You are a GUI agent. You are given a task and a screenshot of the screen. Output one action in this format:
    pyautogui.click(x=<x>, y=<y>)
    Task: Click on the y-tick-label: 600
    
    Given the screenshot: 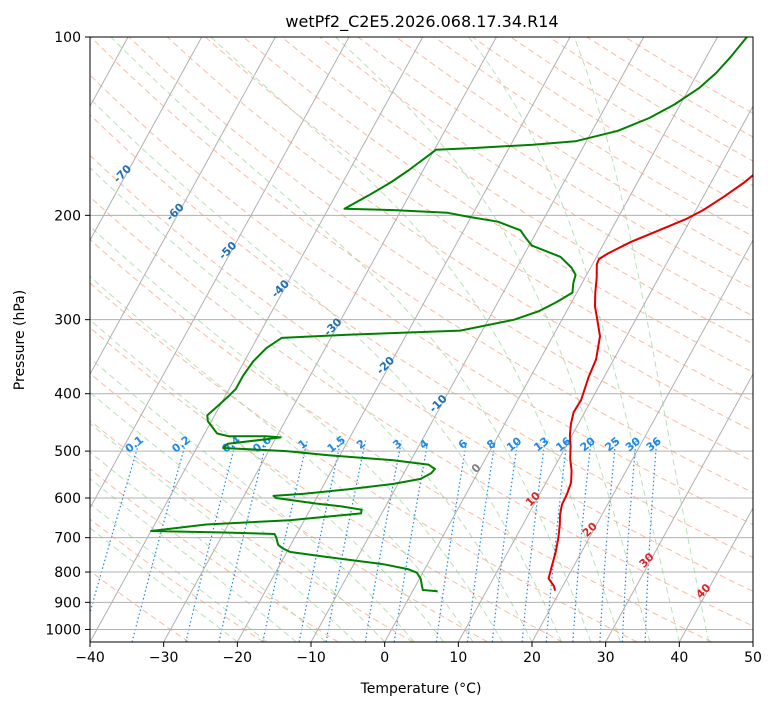 What is the action you would take?
    pyautogui.click(x=67, y=499)
    